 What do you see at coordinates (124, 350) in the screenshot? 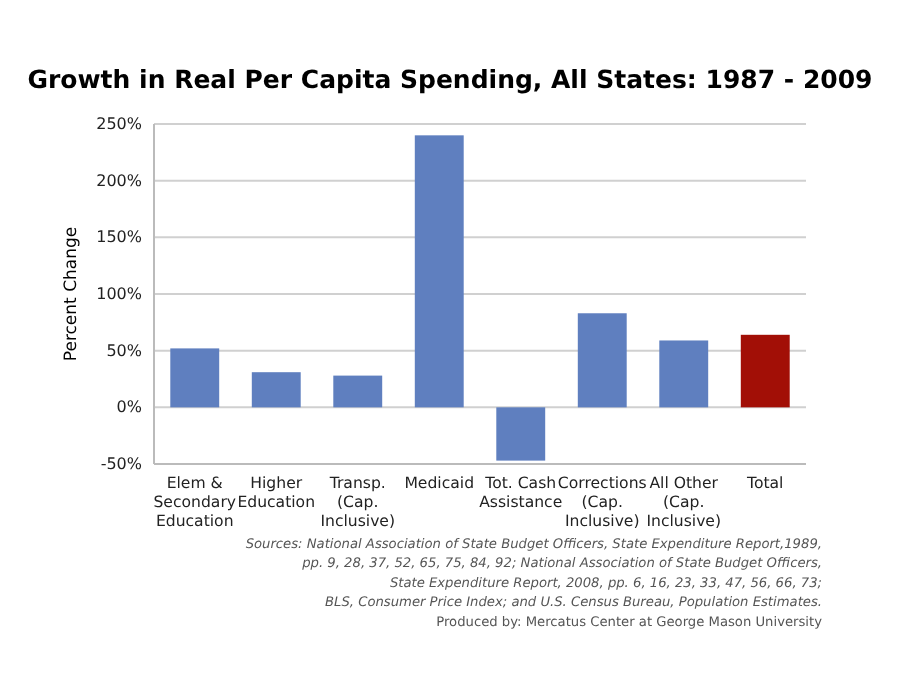
I see `y-tick-label: 50%` at bounding box center [124, 350].